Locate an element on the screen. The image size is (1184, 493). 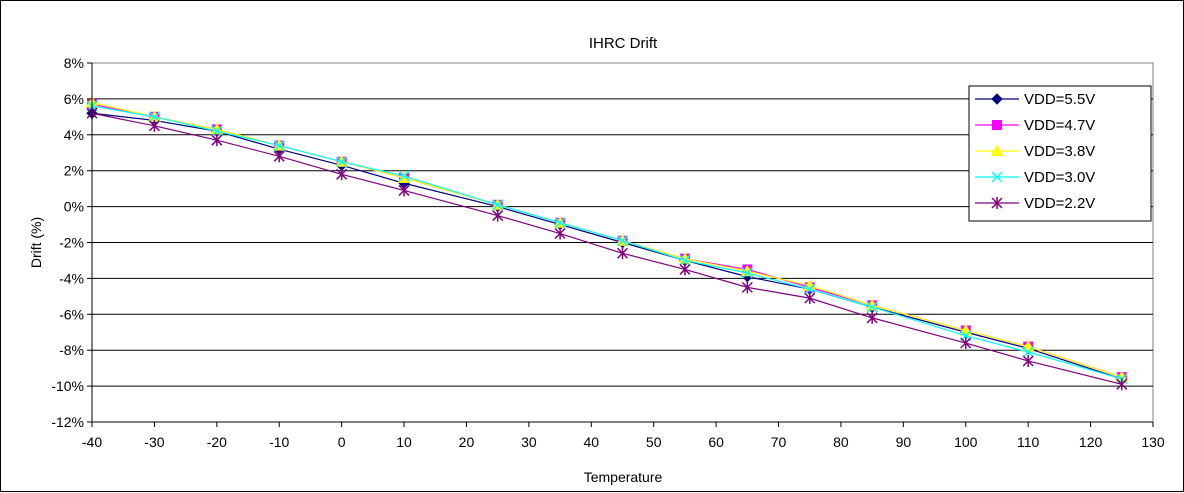
y-tick-label: -8% is located at coordinates (71, 350).